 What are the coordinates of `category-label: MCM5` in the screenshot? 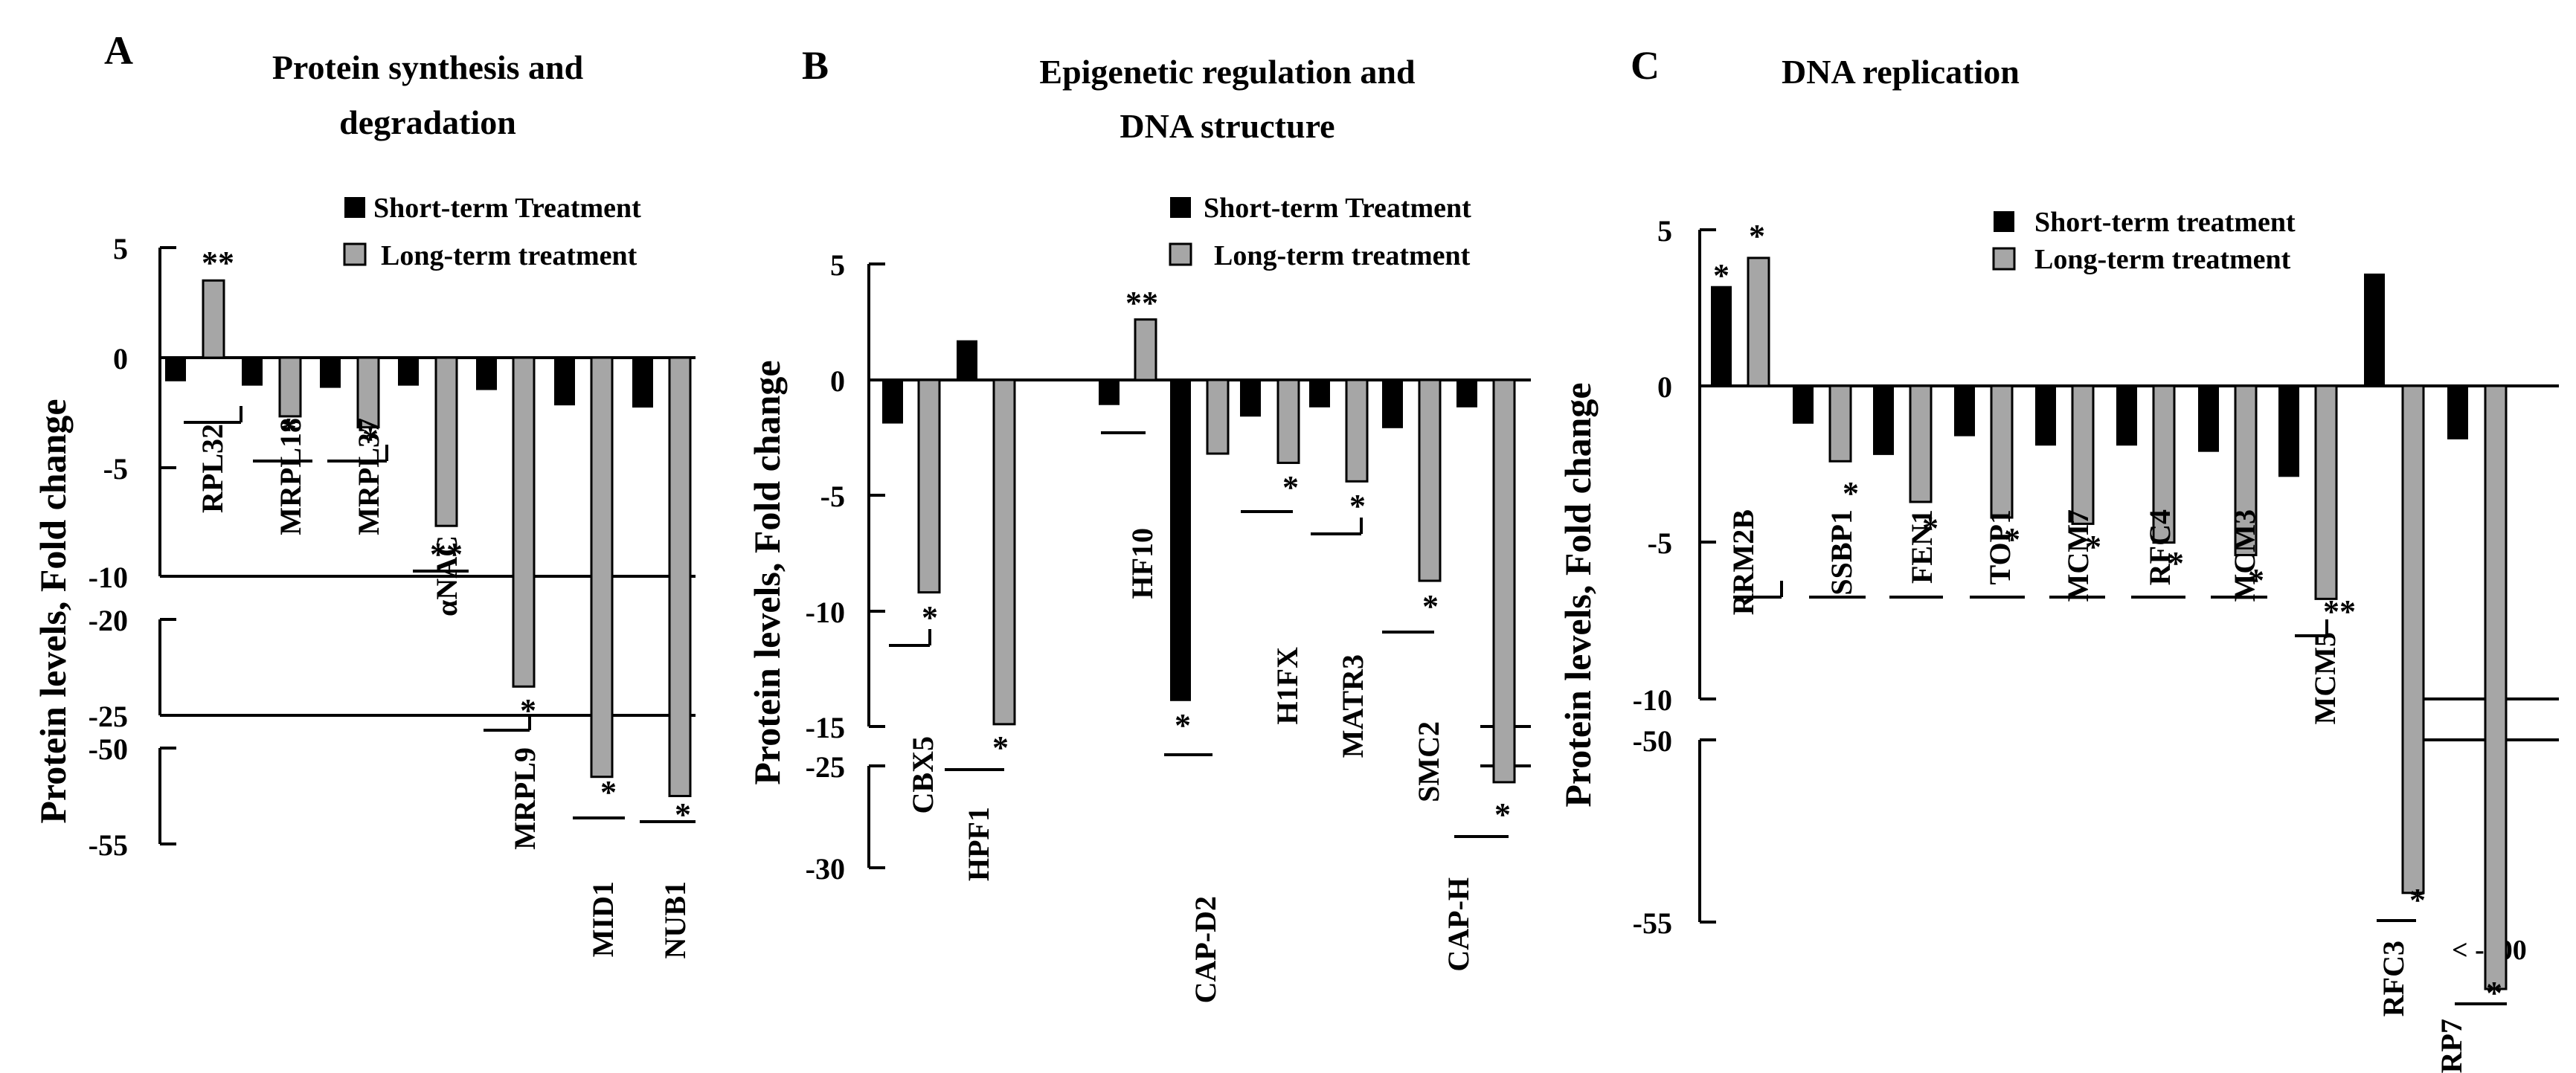 It's located at (2325, 678).